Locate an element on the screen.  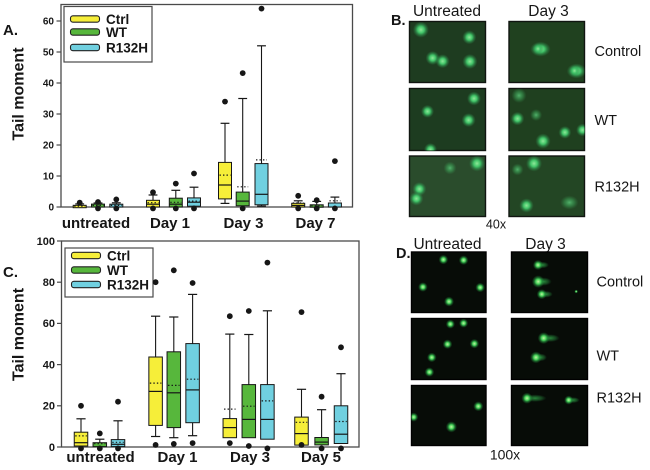
svg-text: 100 is located at coordinates (46, 242).